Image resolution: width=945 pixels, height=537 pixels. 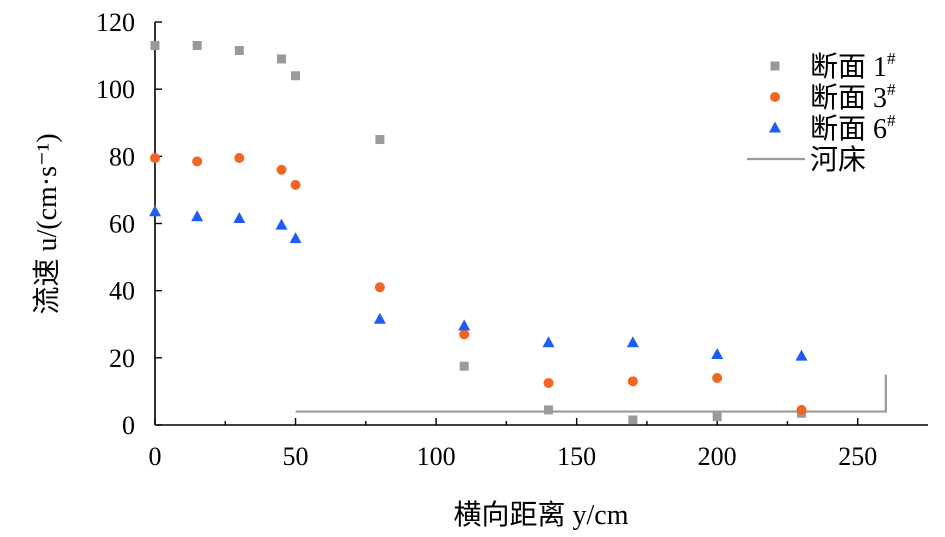 What do you see at coordinates (576, 456) in the screenshot?
I see `x-tick-label: 150` at bounding box center [576, 456].